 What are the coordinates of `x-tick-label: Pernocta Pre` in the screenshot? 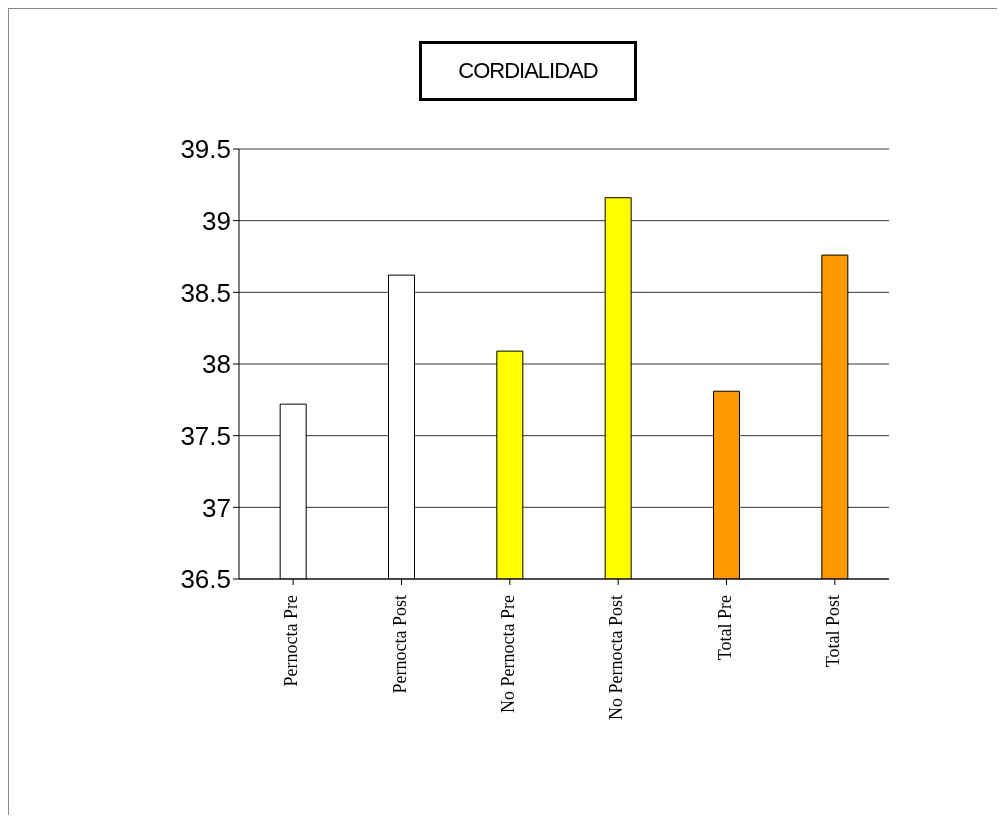 It's located at (291, 640).